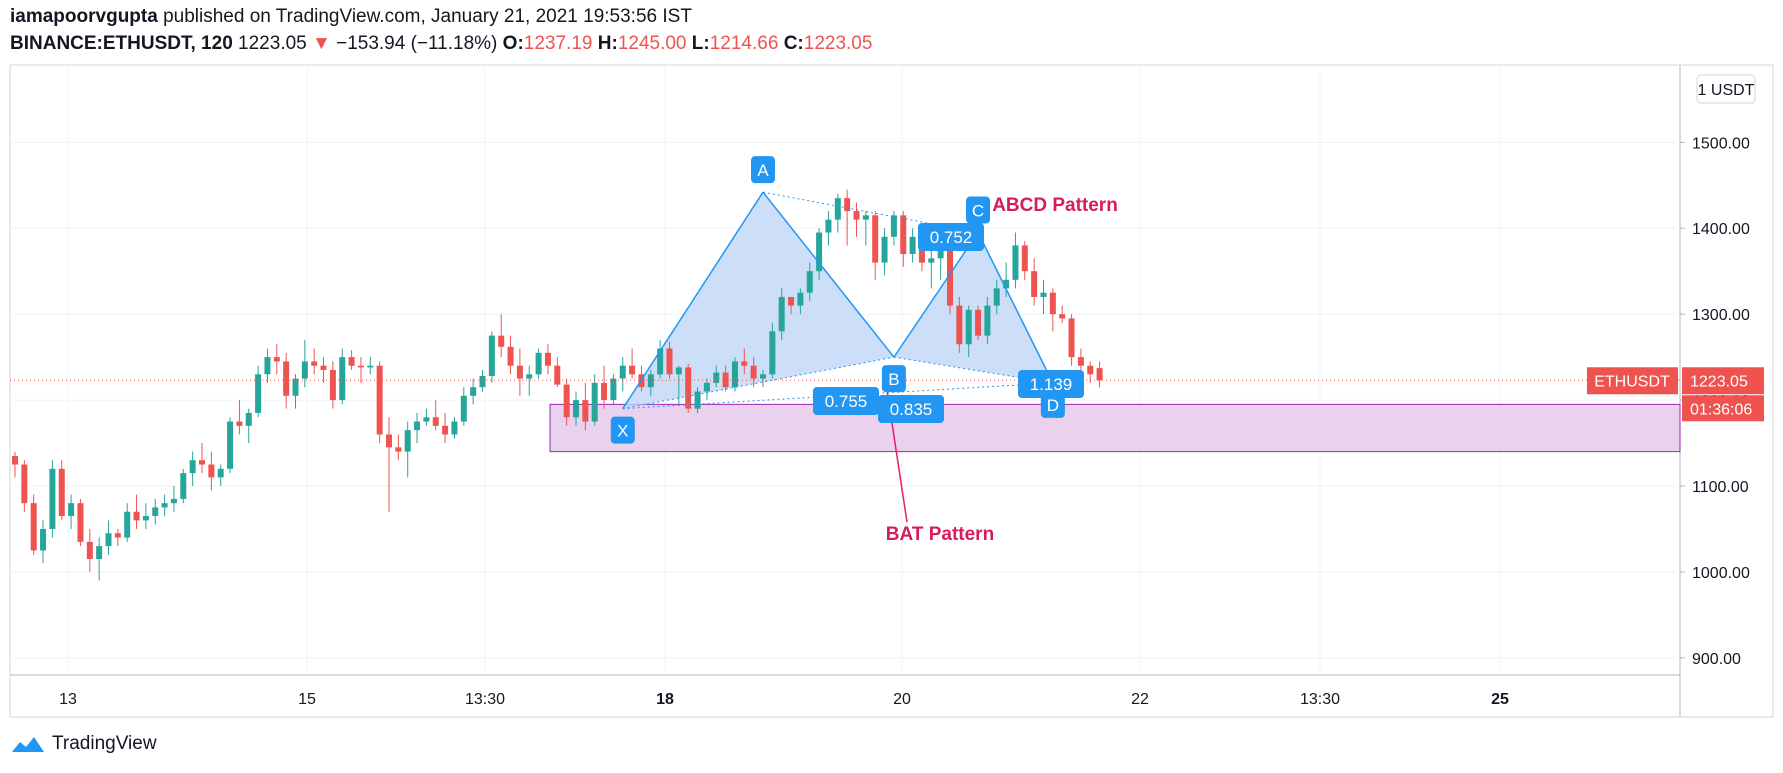 Image resolution: width=1783 pixels, height=773 pixels. Describe the element at coordinates (1726, 89) in the screenshot. I see `unit-badge: 1 USDT` at that location.